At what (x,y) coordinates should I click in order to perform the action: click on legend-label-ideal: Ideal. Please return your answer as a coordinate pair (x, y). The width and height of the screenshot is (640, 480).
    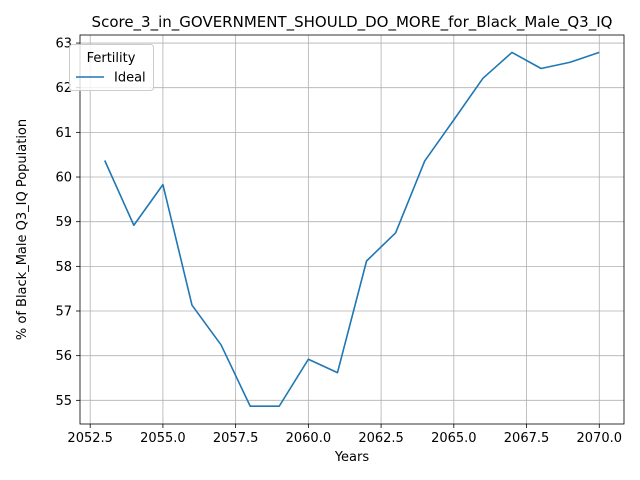
    Looking at the image, I should click on (130, 78).